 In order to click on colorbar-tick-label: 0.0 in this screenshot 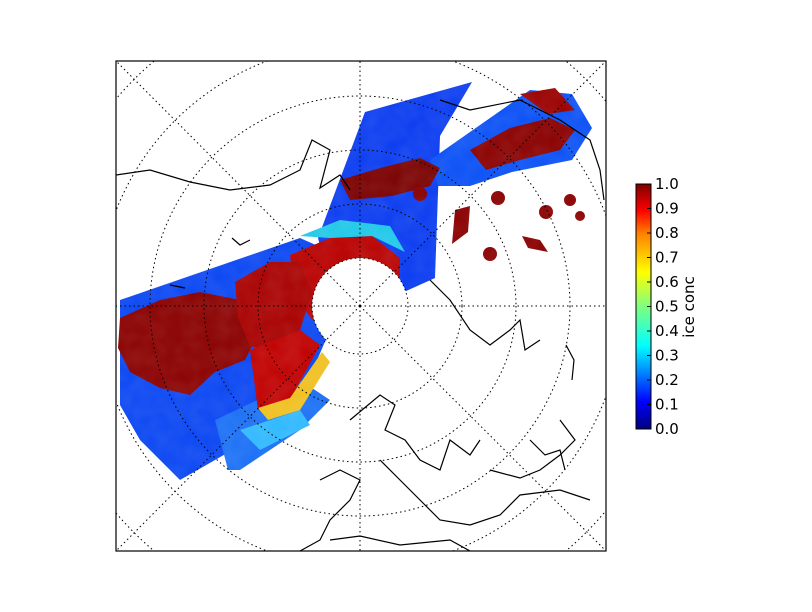, I will do `click(667, 429)`.